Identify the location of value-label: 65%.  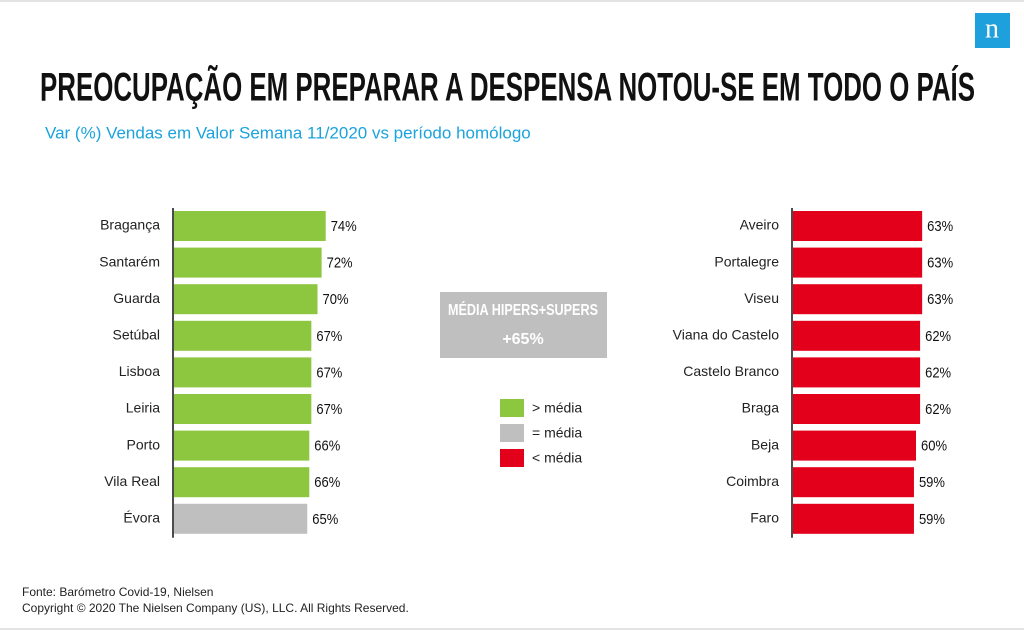
(325, 519).